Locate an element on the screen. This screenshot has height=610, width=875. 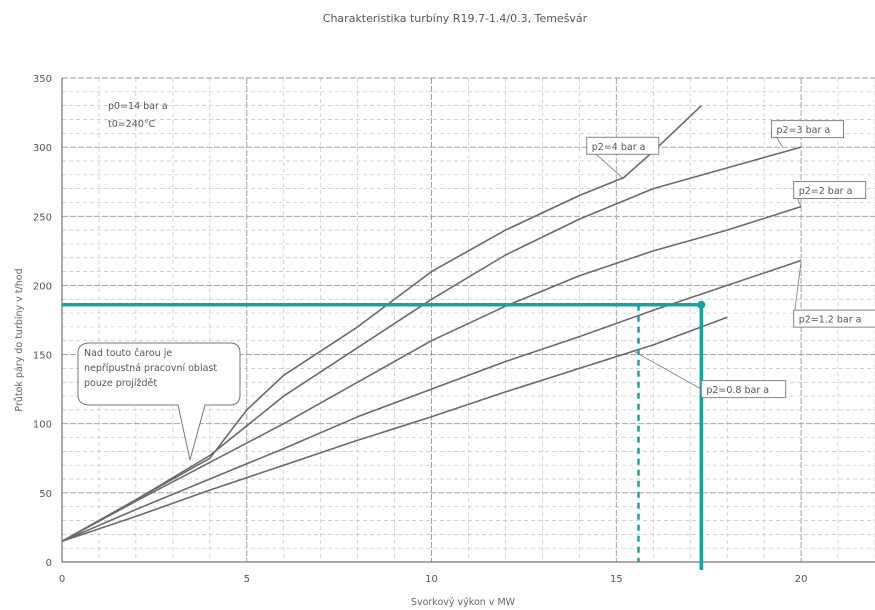
y-tick-label: 0 is located at coordinates (49, 563).